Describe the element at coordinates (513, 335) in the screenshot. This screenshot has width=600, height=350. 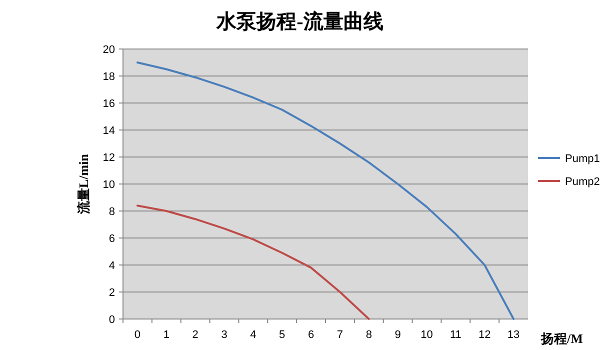
I see `x-tick-label: 13` at that location.